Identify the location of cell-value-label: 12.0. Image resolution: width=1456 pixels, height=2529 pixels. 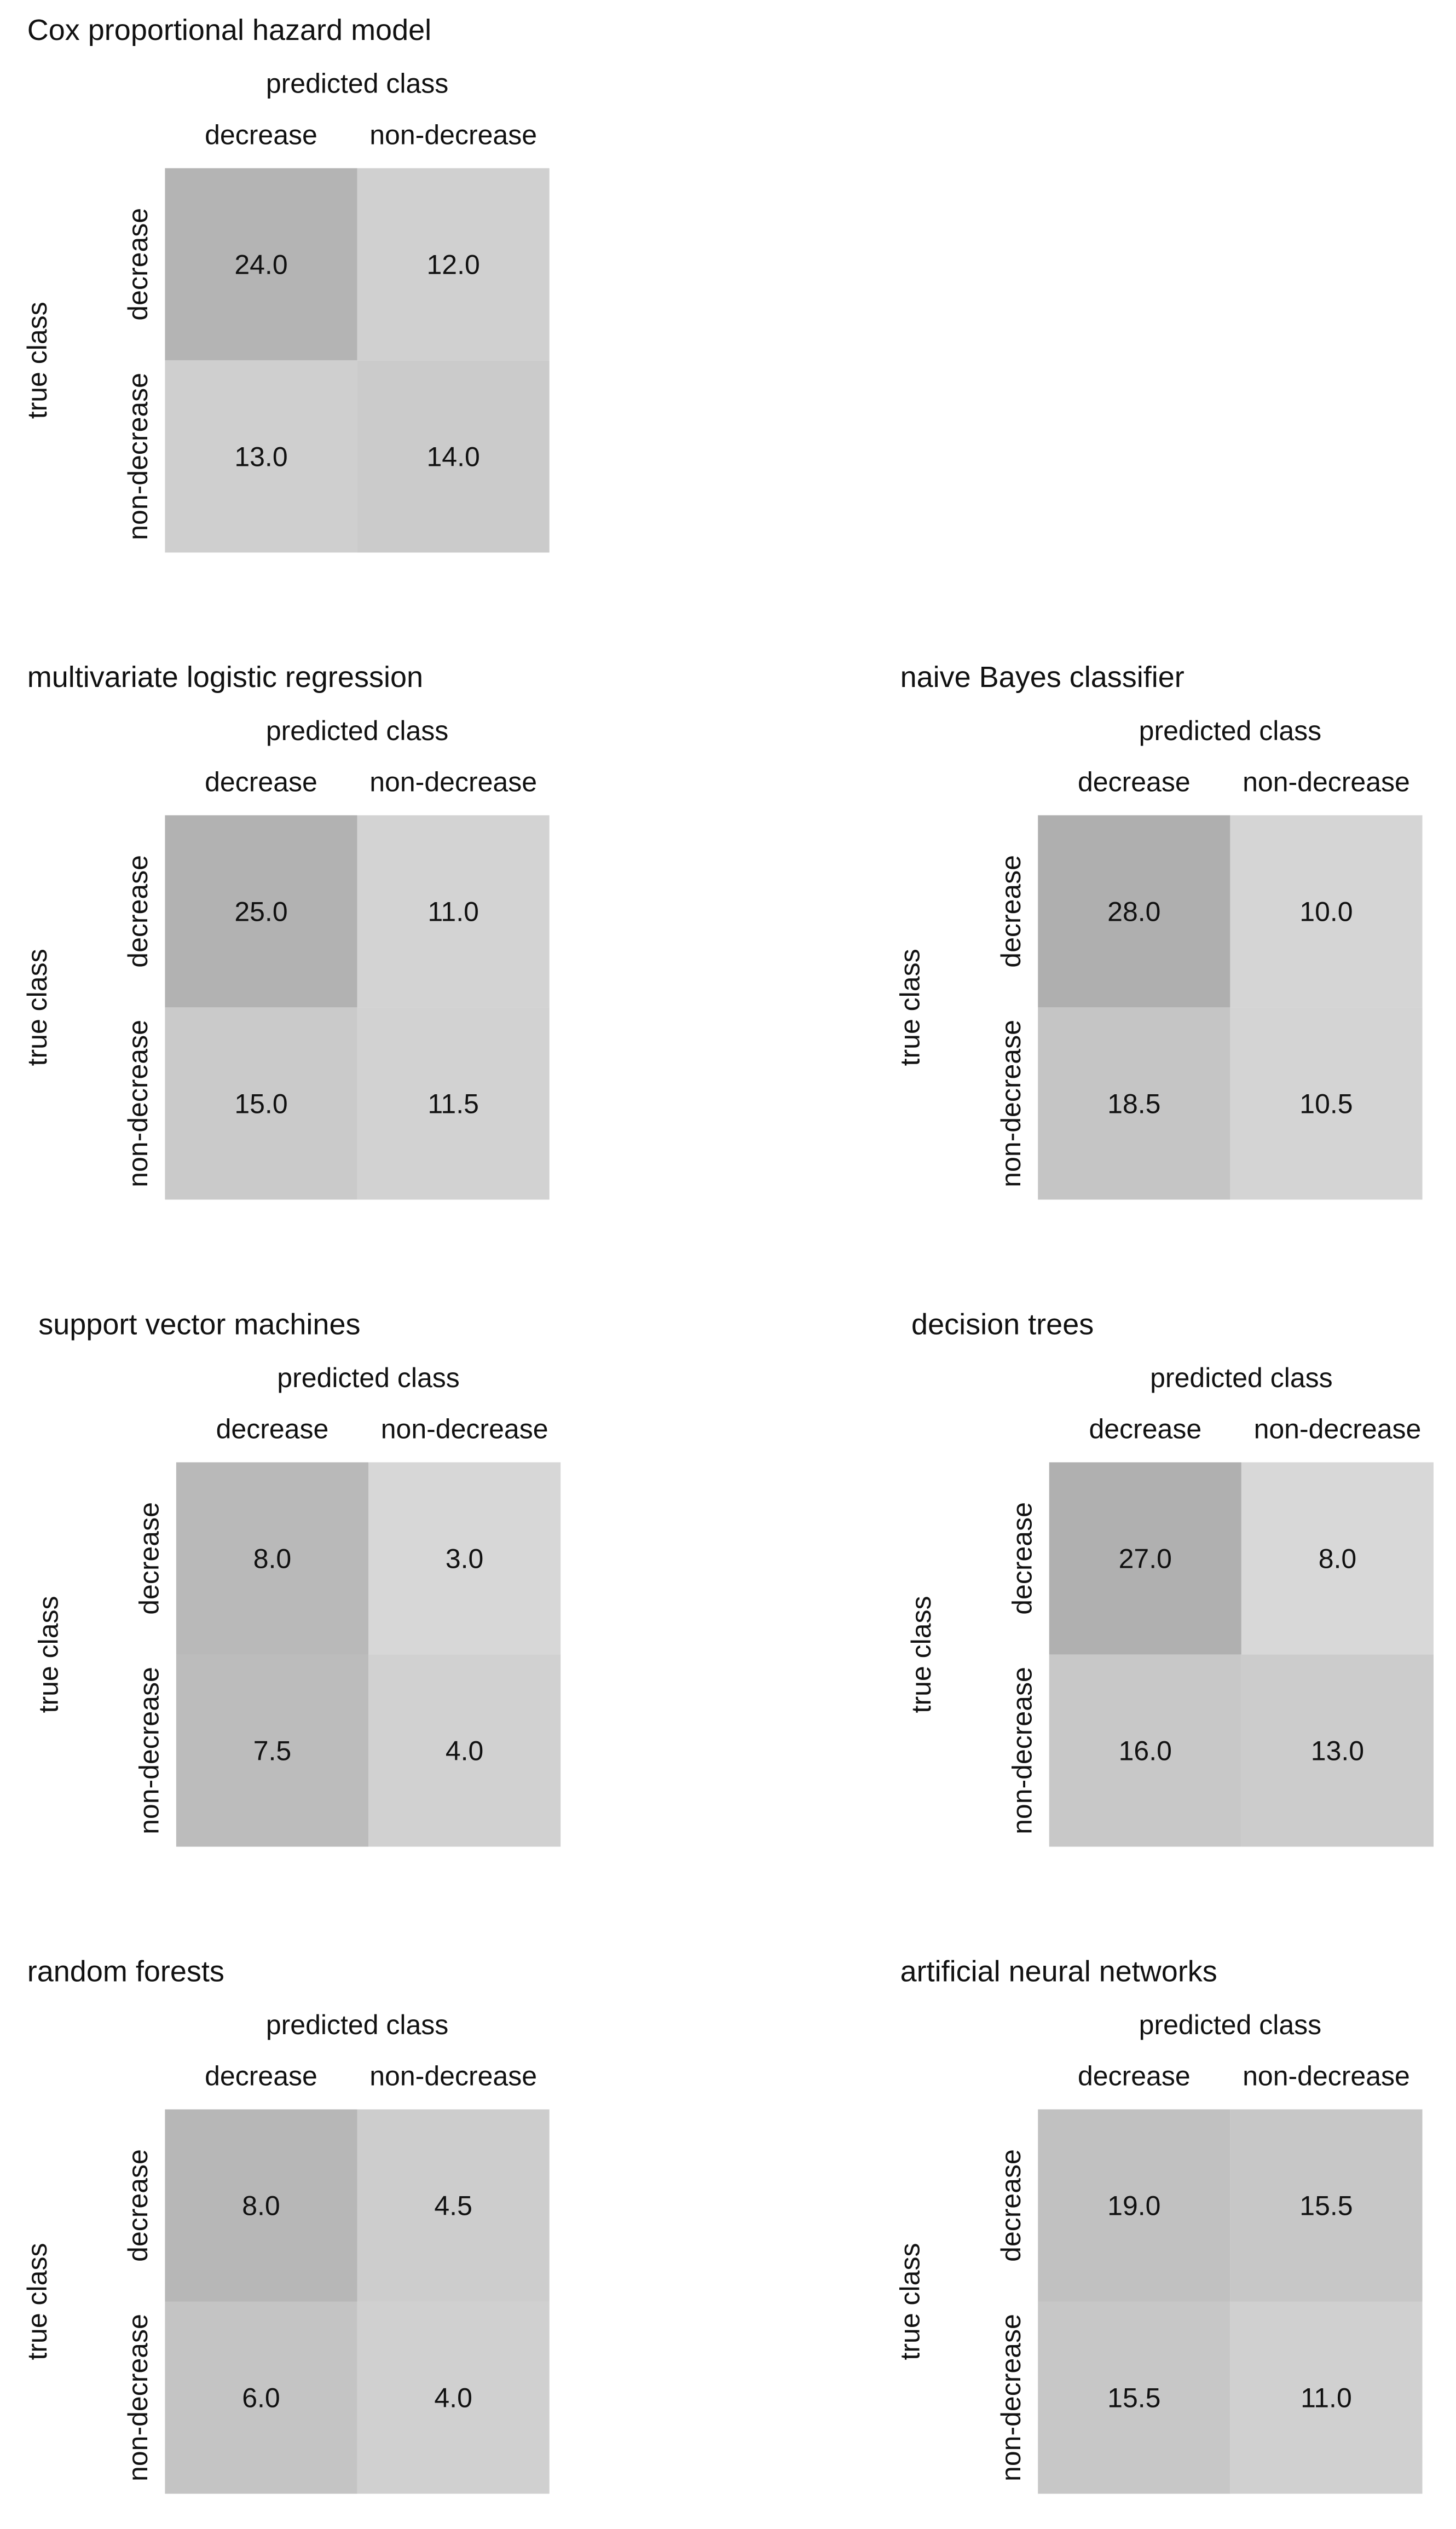
(452, 264).